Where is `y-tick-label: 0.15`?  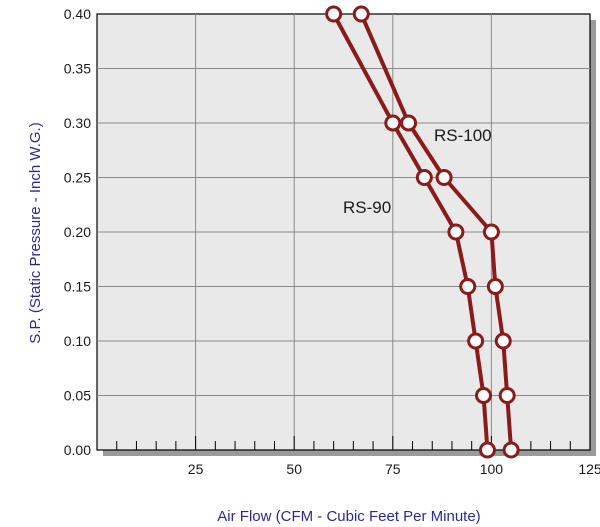 y-tick-label: 0.15 is located at coordinates (77, 287).